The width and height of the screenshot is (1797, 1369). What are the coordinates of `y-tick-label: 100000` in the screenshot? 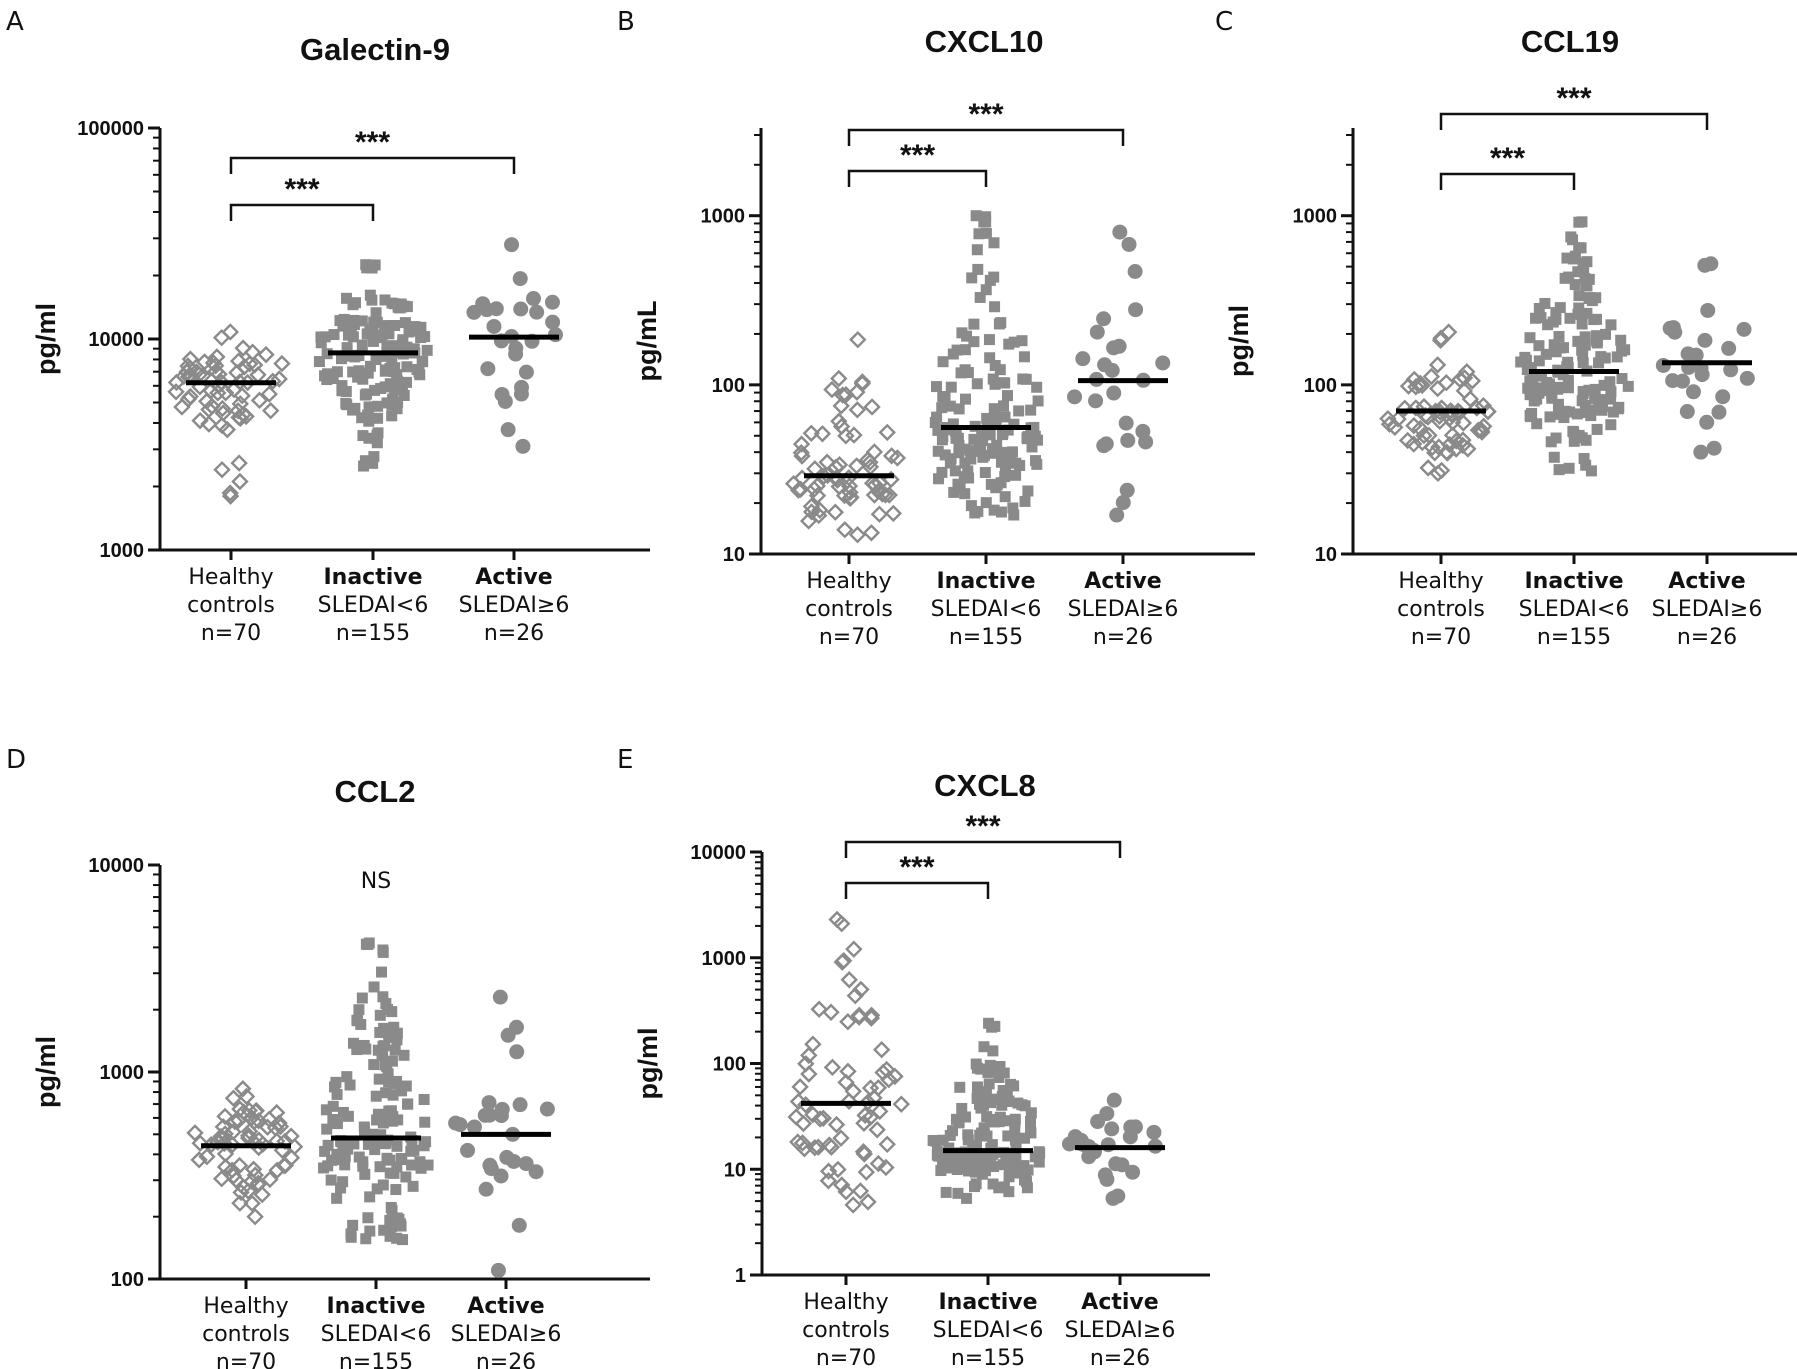 It's located at (110, 129).